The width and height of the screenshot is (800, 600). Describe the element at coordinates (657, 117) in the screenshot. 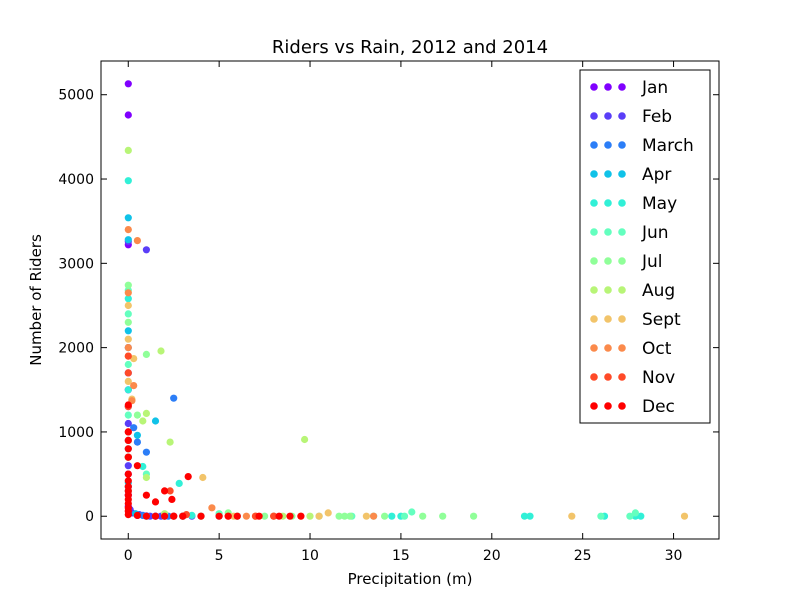

I see `legend-label: Feb` at that location.